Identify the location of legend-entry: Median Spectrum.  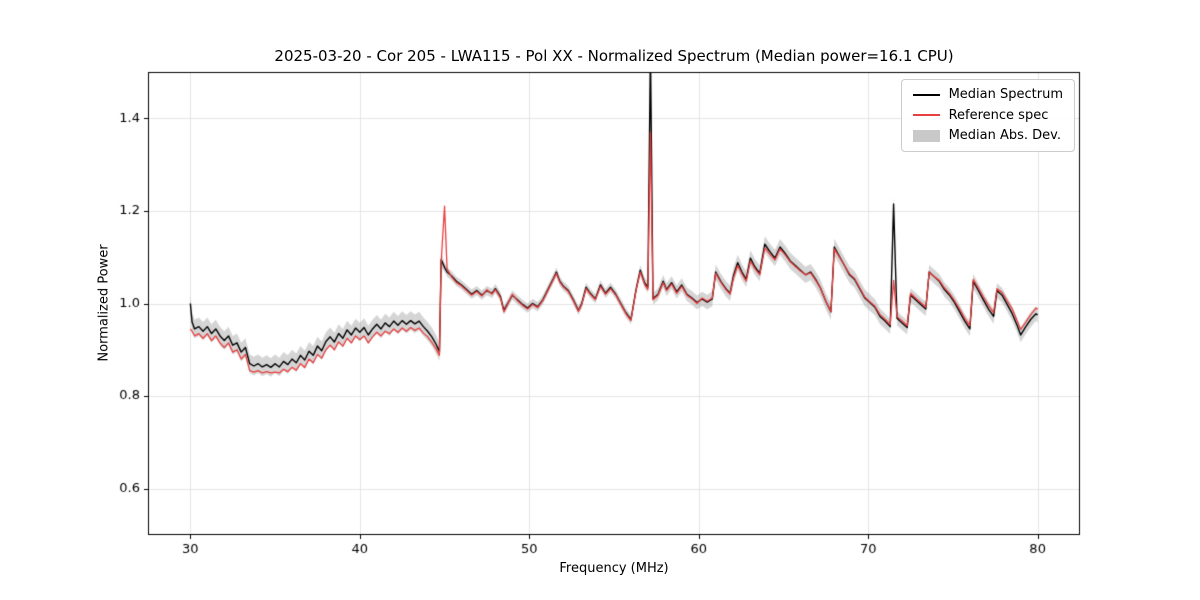
(987, 95).